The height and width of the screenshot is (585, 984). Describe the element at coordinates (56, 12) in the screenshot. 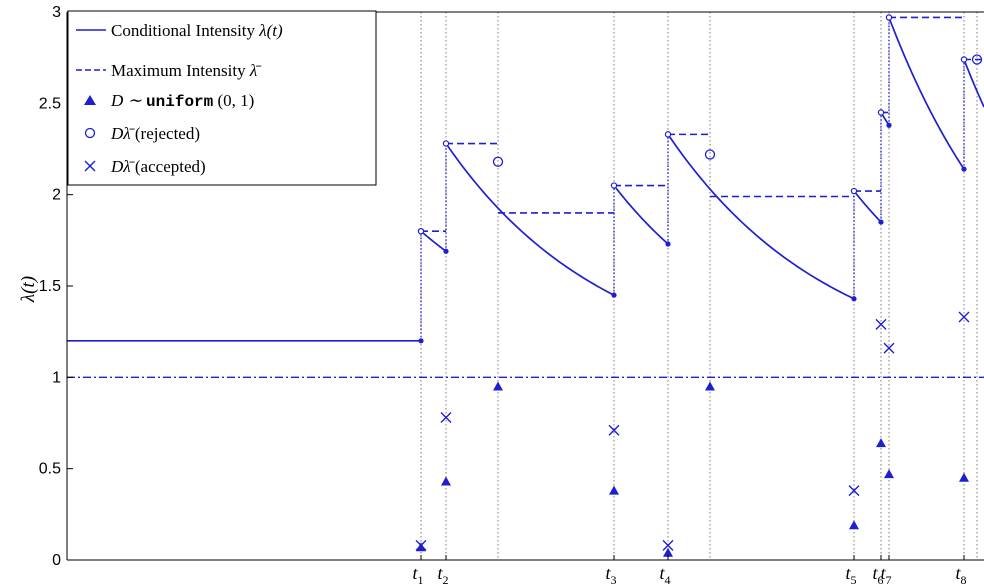

I see `y-tick-label-6: 3` at that location.